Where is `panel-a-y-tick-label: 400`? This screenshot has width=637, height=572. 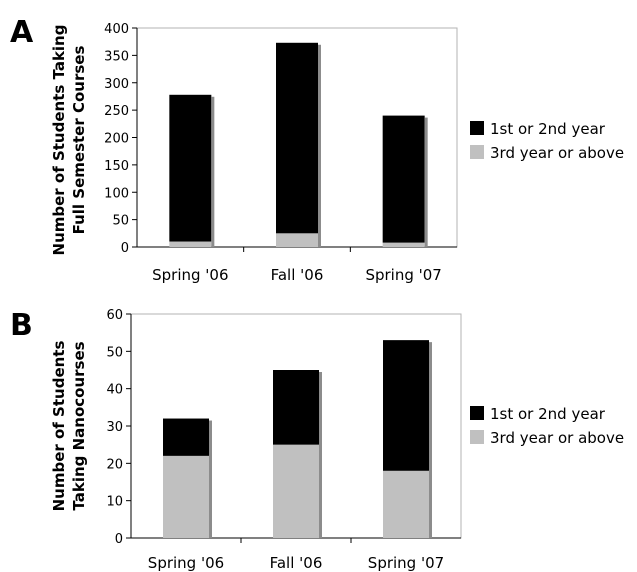
panel-a-y-tick-label: 400 is located at coordinates (116, 29).